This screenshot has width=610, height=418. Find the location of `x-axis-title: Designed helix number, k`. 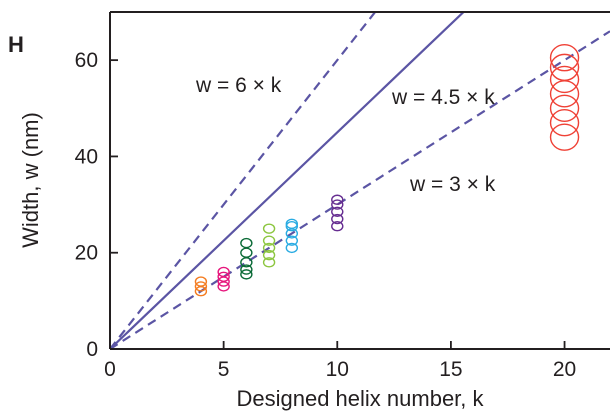

x-axis-title: Designed helix number, k is located at coordinates (360, 398).